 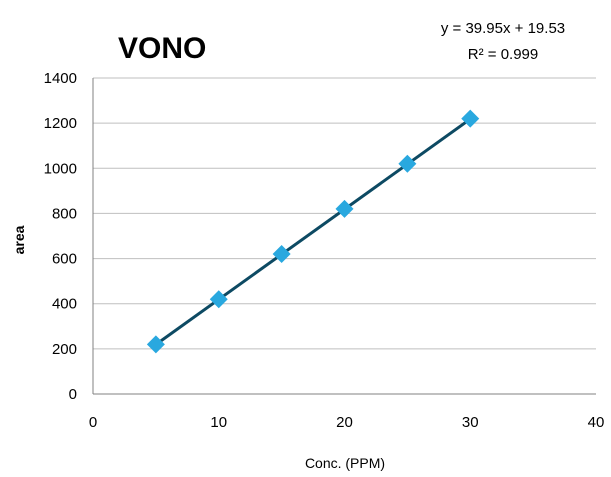 I want to click on y-tick-label: 1000, so click(x=60, y=168).